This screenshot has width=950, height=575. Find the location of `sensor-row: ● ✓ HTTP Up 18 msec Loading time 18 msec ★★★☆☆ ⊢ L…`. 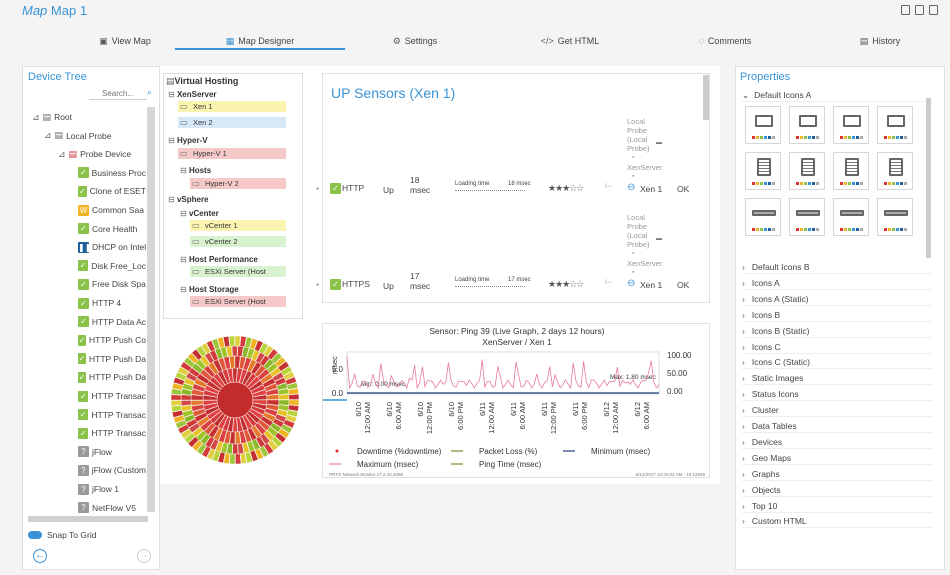

sensor-row: ● ✓ HTTP Up 18 msec Loading time 18 msec ★★★☆☆ ⊢ L… is located at coordinates (510, 159).